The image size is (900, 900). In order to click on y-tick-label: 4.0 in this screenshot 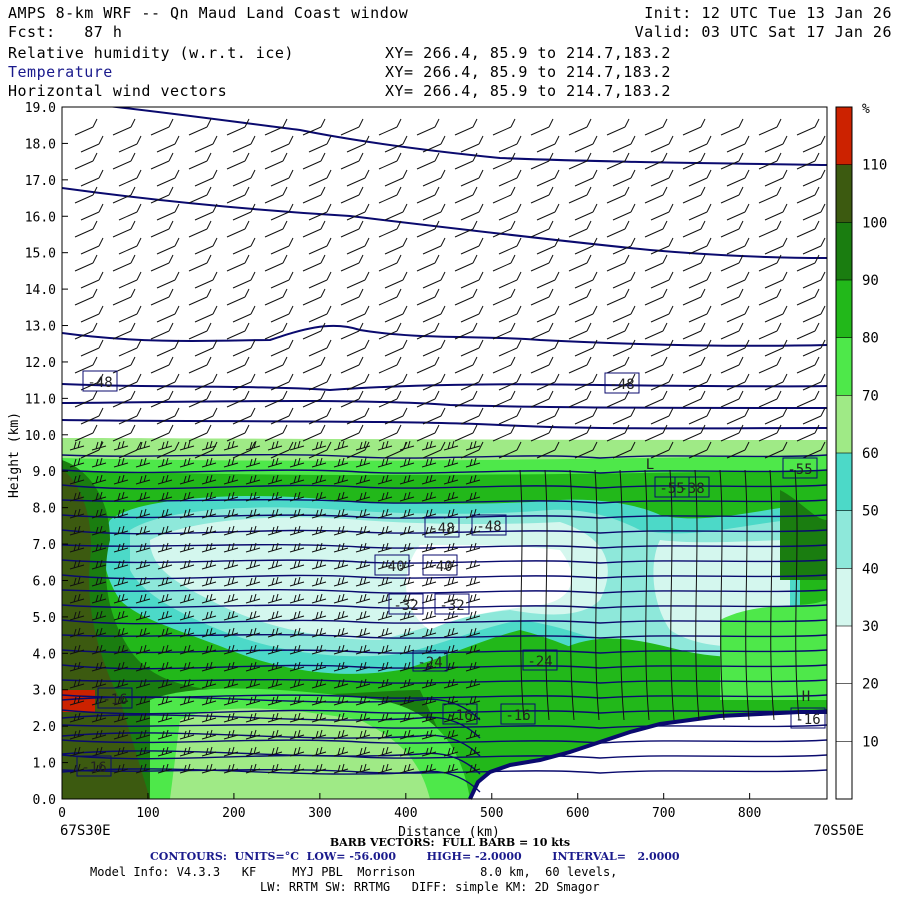, I will do `click(44, 654)`.